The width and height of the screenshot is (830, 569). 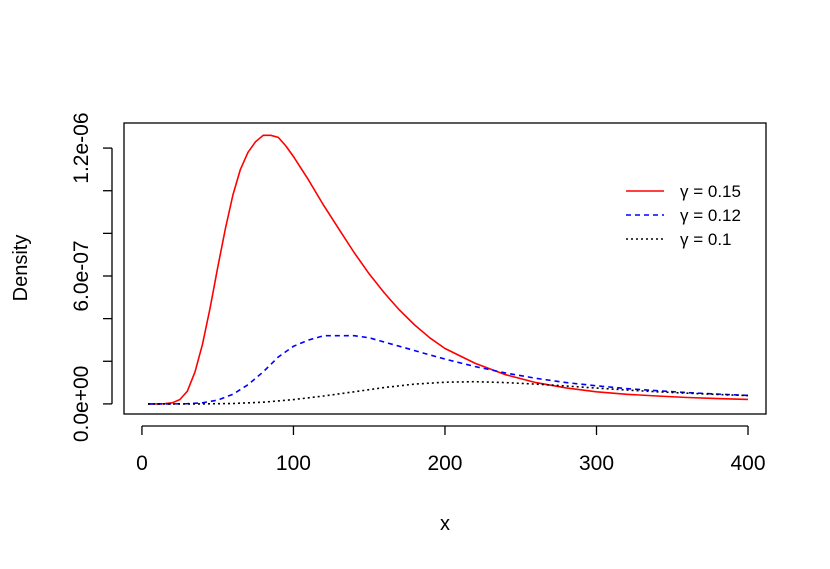 What do you see at coordinates (81, 147) in the screenshot?
I see `y-tick-label: 1.2e-06` at bounding box center [81, 147].